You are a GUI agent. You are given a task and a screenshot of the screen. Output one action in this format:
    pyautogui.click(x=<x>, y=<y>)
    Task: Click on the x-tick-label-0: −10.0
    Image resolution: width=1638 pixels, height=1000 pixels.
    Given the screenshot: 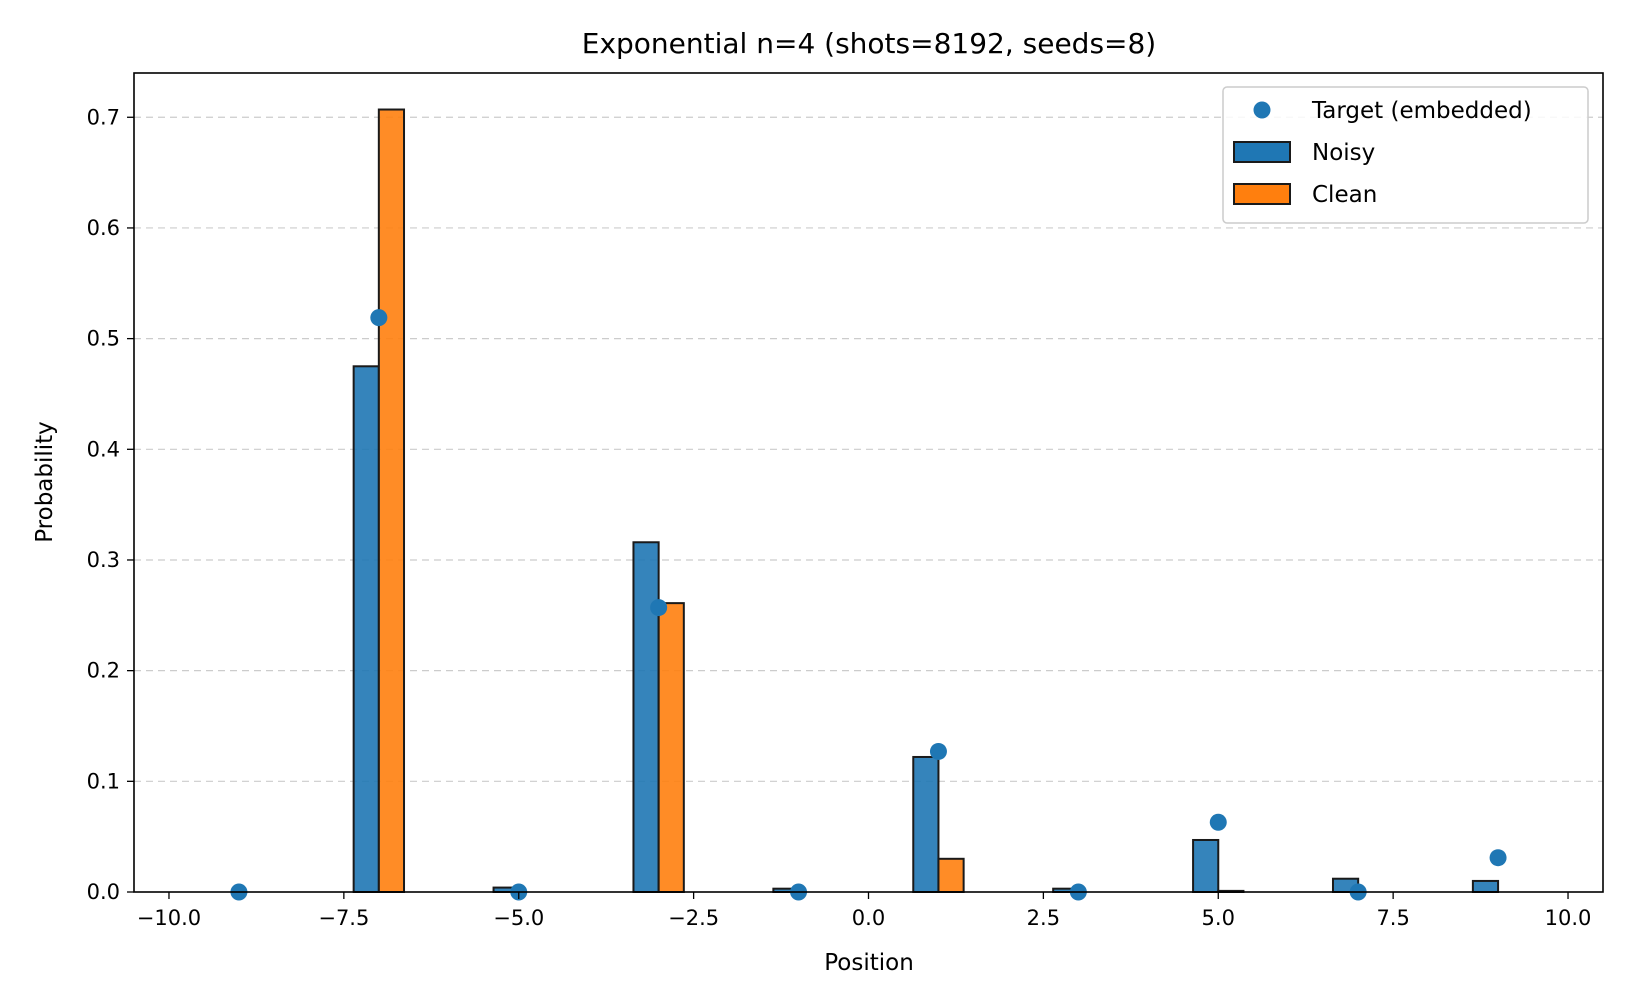 What is the action you would take?
    pyautogui.click(x=169, y=918)
    